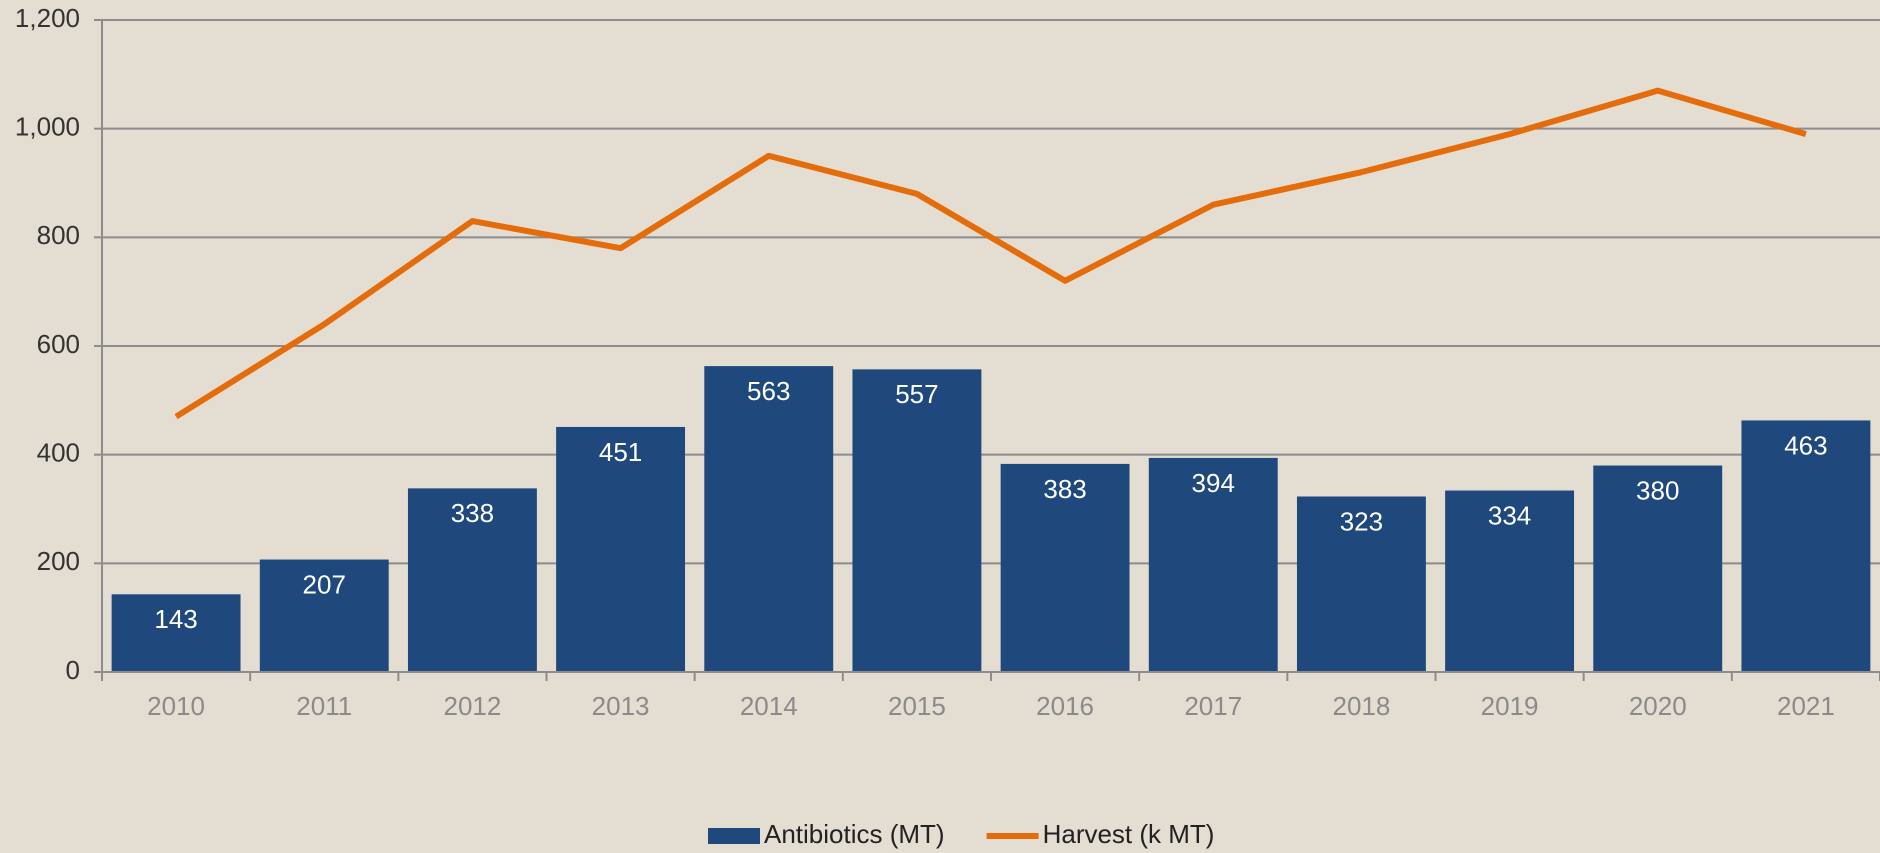 The height and width of the screenshot is (853, 1880). What do you see at coordinates (175, 619) in the screenshot?
I see `bar-value-label: 143` at bounding box center [175, 619].